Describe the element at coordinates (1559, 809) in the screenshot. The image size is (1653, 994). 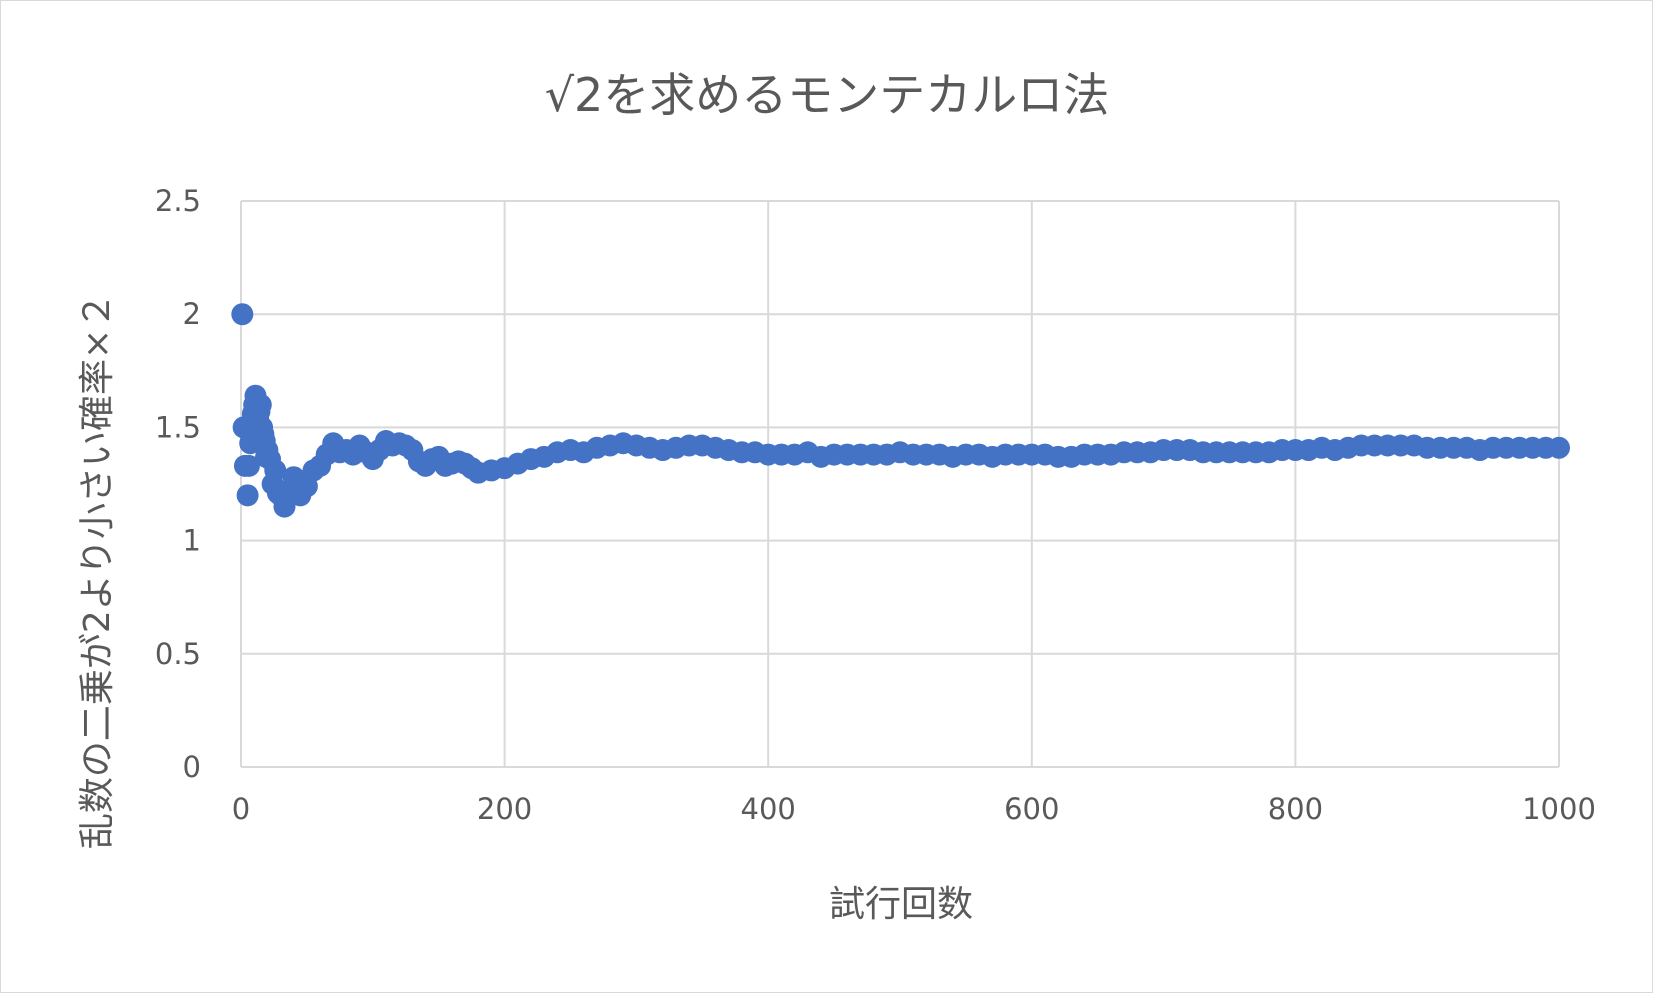
I see `x-tick-label: 1000` at that location.